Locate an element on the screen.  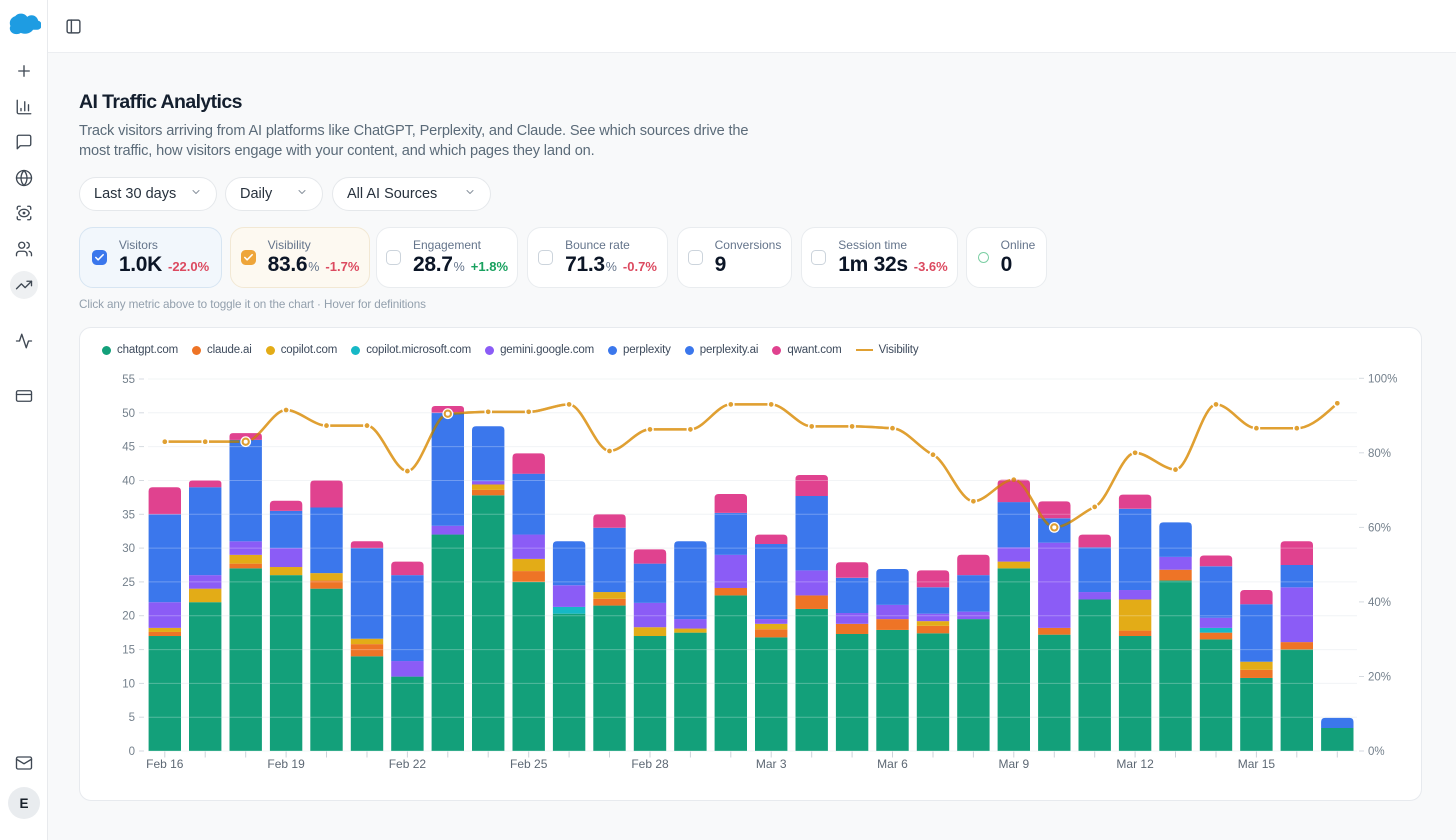
svg-text: Feb 16 is located at coordinates (165, 764).